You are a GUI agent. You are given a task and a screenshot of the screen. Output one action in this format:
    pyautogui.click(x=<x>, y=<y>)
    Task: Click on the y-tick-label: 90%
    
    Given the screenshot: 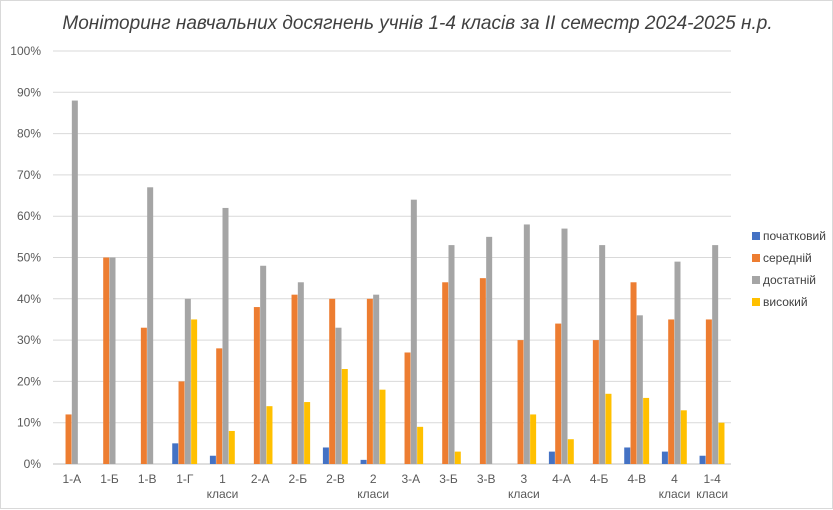 What is the action you would take?
    pyautogui.click(x=29, y=92)
    